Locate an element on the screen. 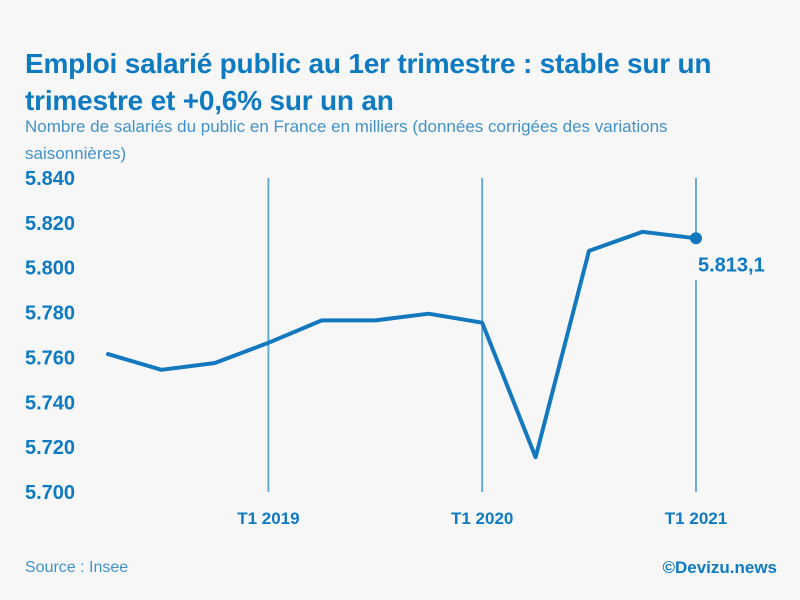  brand-credit: ©Devizu.news is located at coordinates (719, 567).